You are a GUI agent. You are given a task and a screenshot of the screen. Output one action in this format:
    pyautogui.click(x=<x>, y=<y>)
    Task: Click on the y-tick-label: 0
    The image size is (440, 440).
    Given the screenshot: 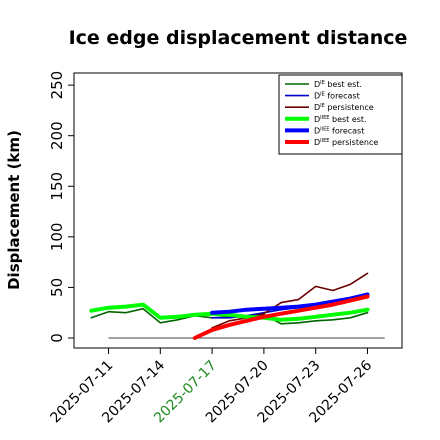 What is the action you would take?
    pyautogui.click(x=57, y=338)
    